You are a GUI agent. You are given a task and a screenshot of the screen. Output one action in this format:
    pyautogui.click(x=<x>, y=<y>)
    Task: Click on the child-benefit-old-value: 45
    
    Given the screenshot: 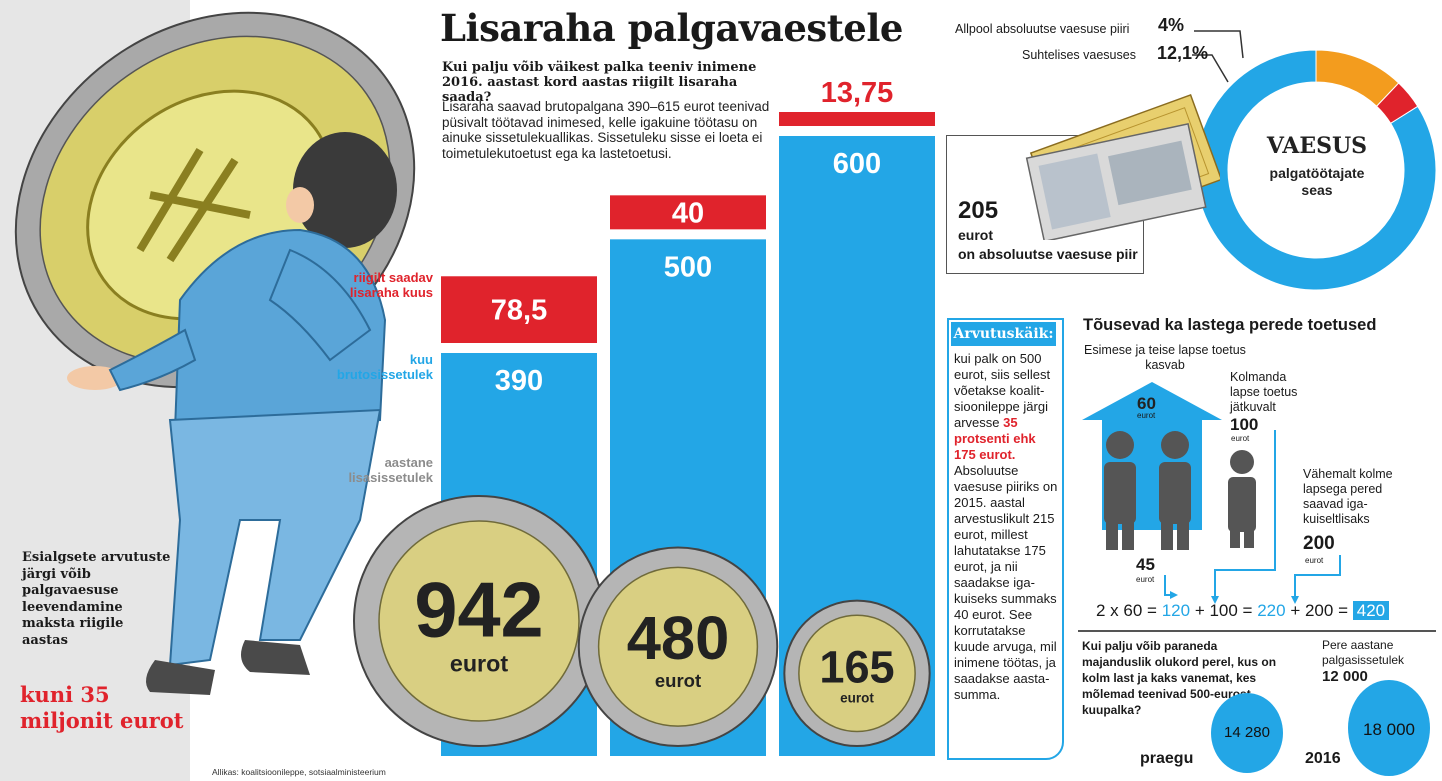 What is the action you would take?
    pyautogui.click(x=1145, y=564)
    